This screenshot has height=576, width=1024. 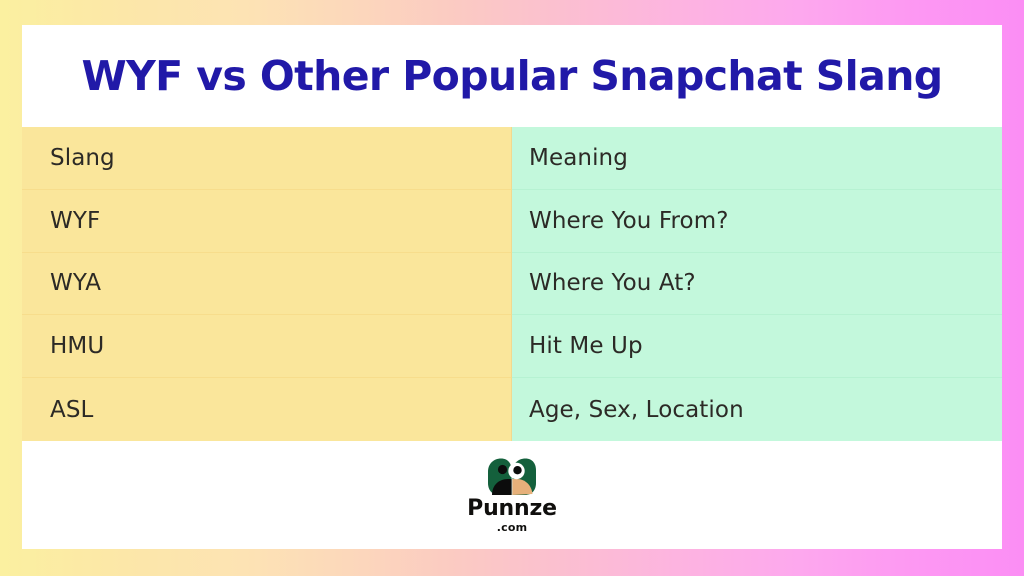 I want to click on punnze-bird-logo-icon, so click(x=512, y=477).